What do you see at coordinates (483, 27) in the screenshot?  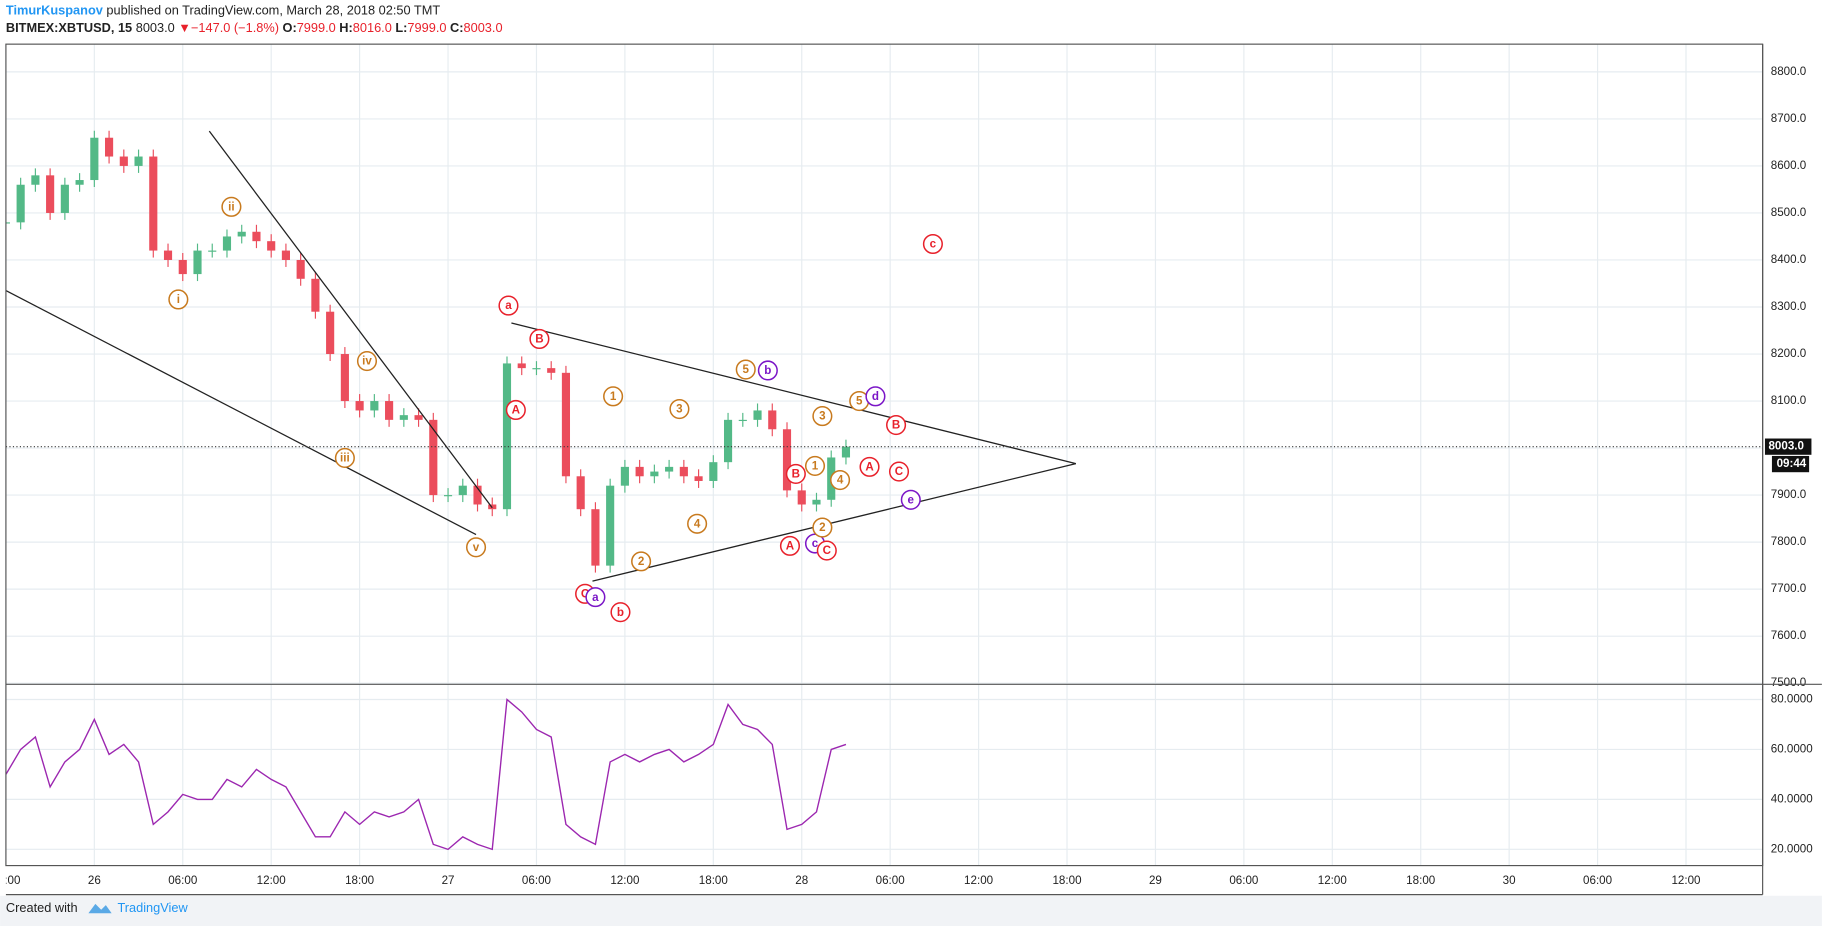 I see `c: 8003.0` at bounding box center [483, 27].